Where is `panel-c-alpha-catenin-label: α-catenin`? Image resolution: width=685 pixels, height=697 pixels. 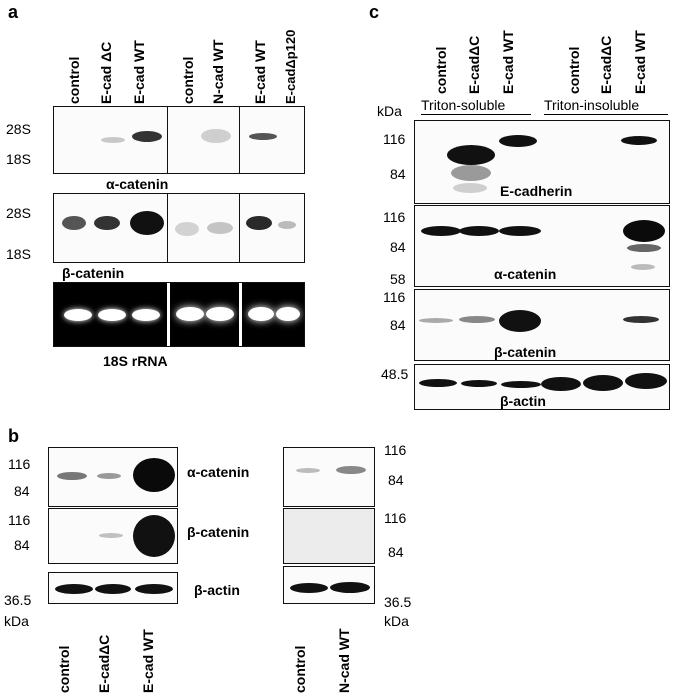
panel-c-alpha-catenin-label: α-catenin is located at coordinates (525, 274).